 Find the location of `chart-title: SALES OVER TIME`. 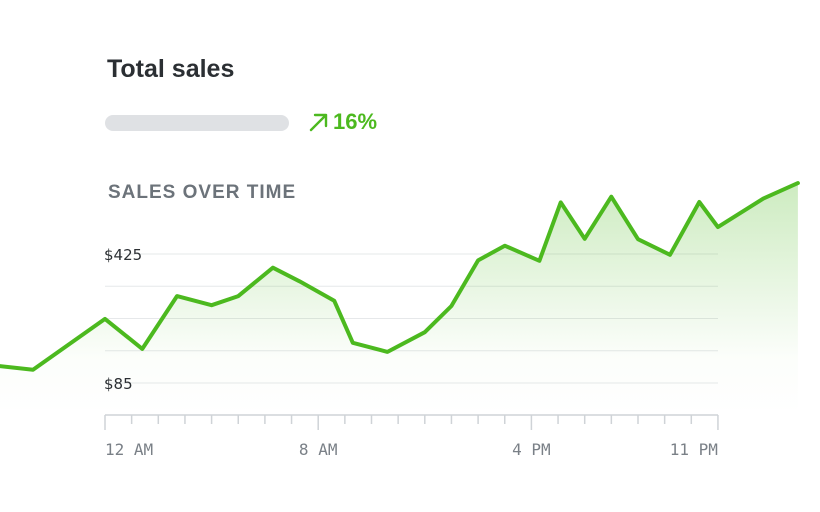

chart-title: SALES OVER TIME is located at coordinates (202, 192).